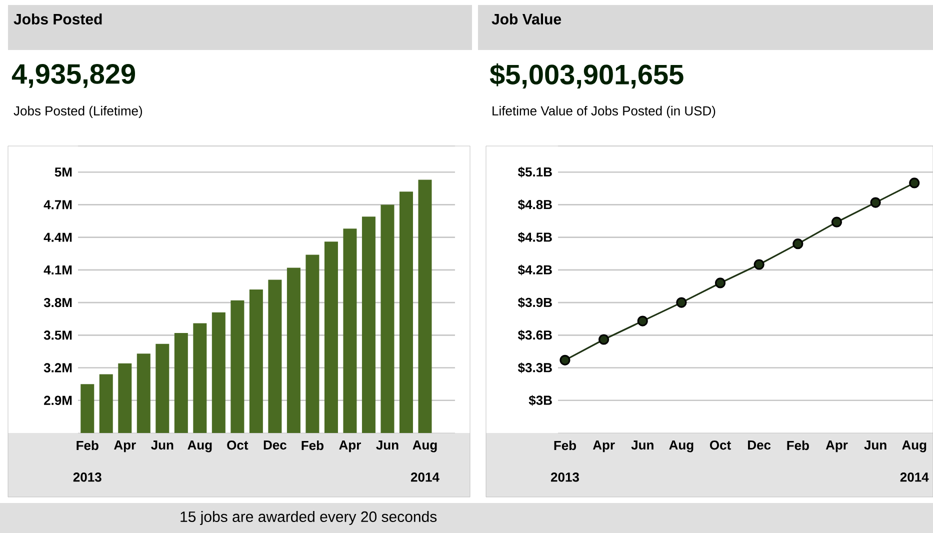  What do you see at coordinates (308, 518) in the screenshot?
I see `text: 15 jobs are awarded every 20 seconds` at bounding box center [308, 518].